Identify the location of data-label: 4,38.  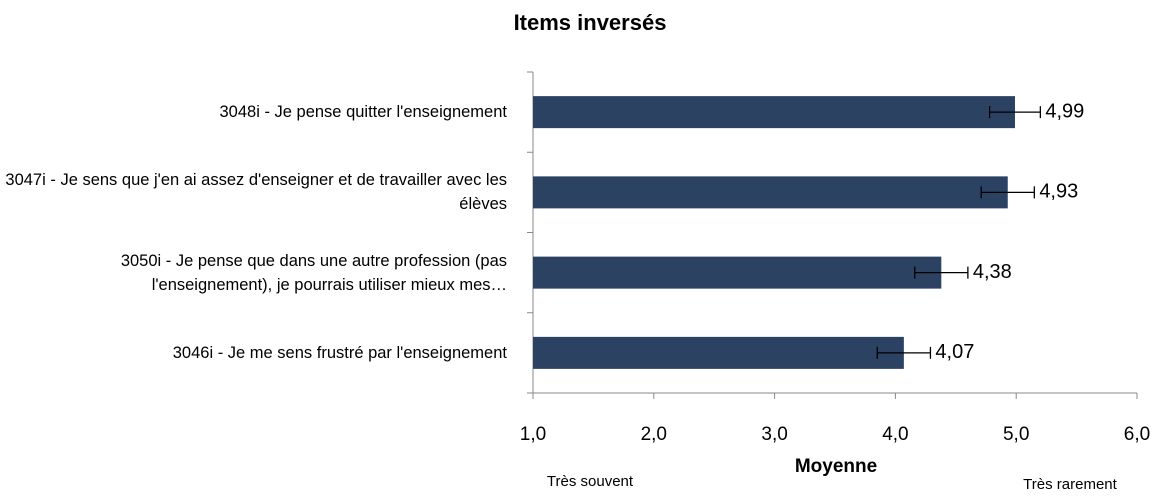
(992, 272).